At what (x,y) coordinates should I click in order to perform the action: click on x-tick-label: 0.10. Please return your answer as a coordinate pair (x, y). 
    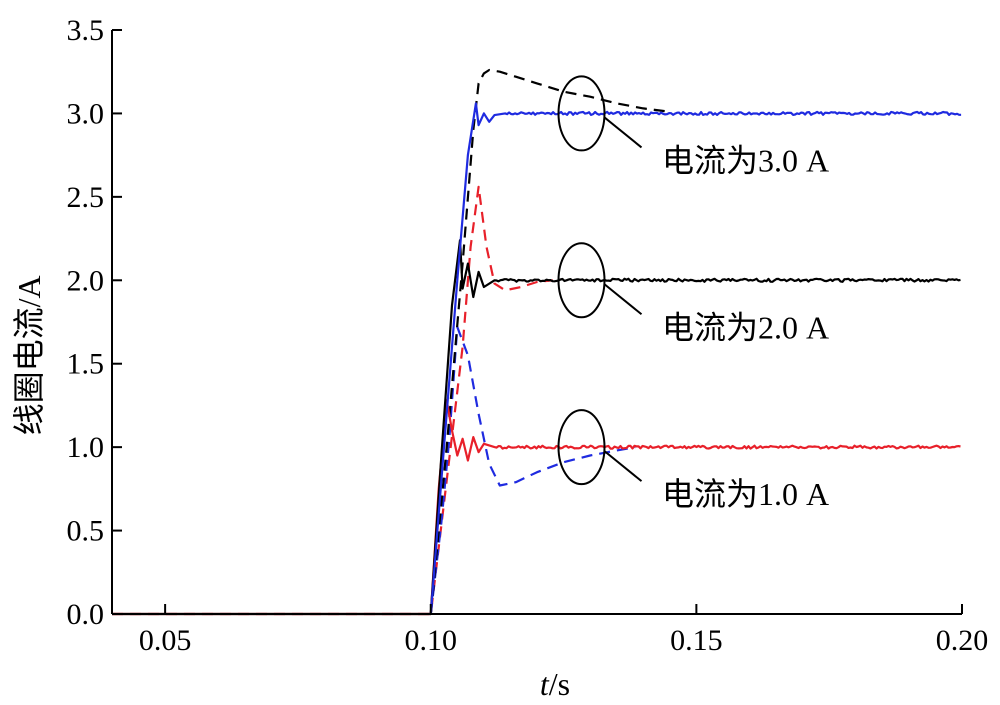
    Looking at the image, I should click on (431, 640).